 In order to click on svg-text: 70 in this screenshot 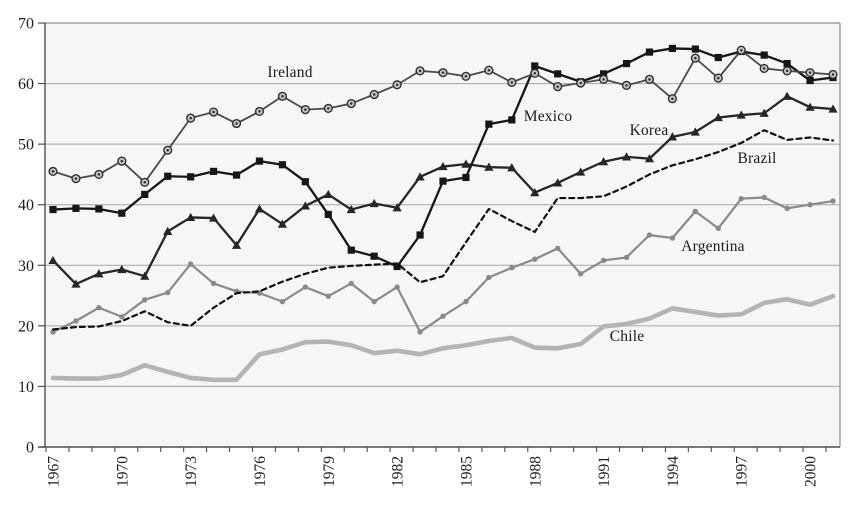, I will do `click(26, 24)`.